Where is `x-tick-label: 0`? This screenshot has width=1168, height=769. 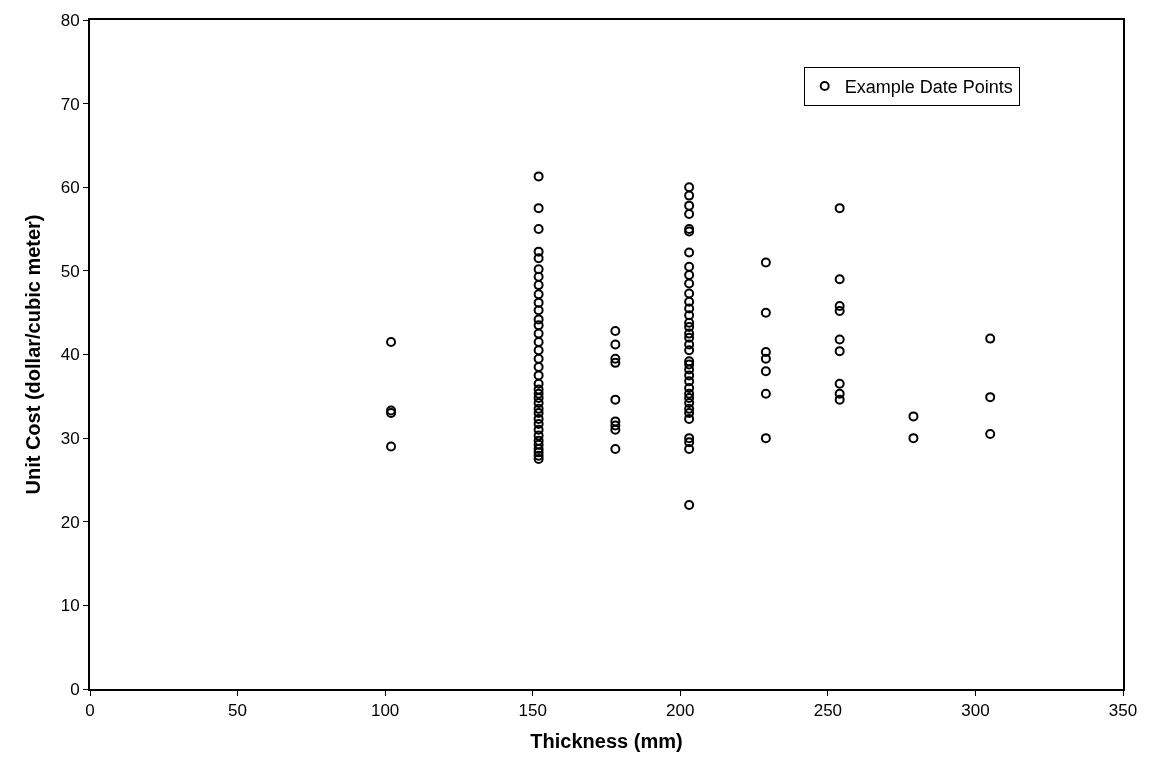
x-tick-label: 0 is located at coordinates (90, 711).